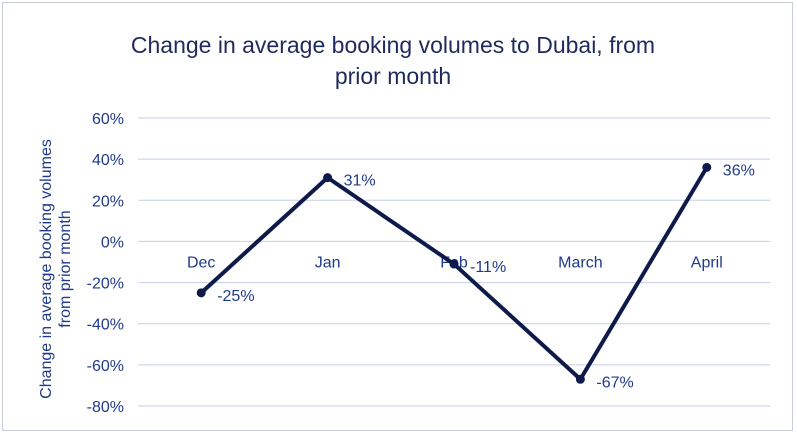 The width and height of the screenshot is (797, 435). I want to click on y-axis-label-line-1: Change in average booking volumes, so click(46, 269).